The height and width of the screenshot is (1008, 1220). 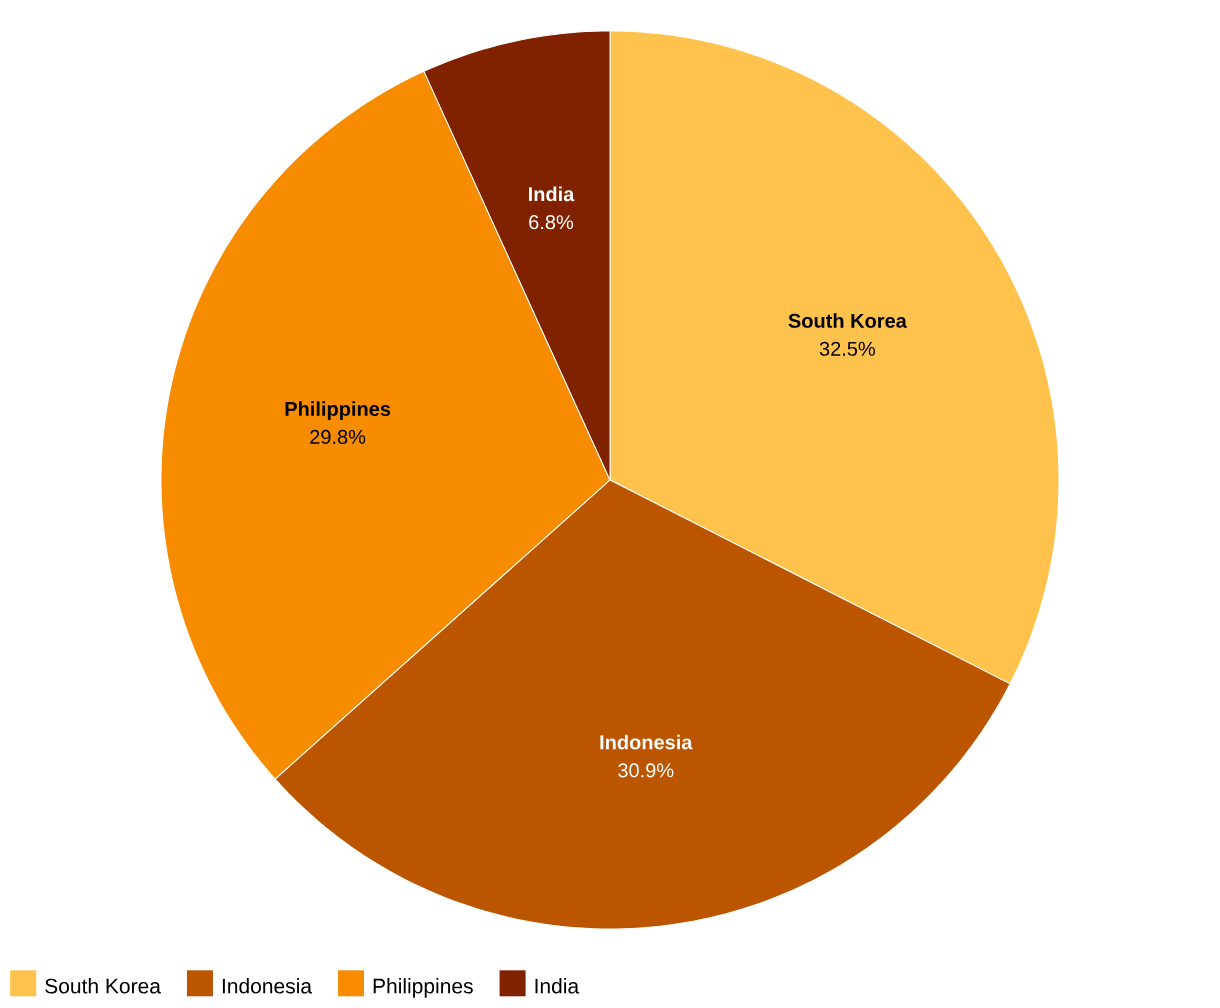 What do you see at coordinates (847, 348) in the screenshot?
I see `data-label: 32.5%` at bounding box center [847, 348].